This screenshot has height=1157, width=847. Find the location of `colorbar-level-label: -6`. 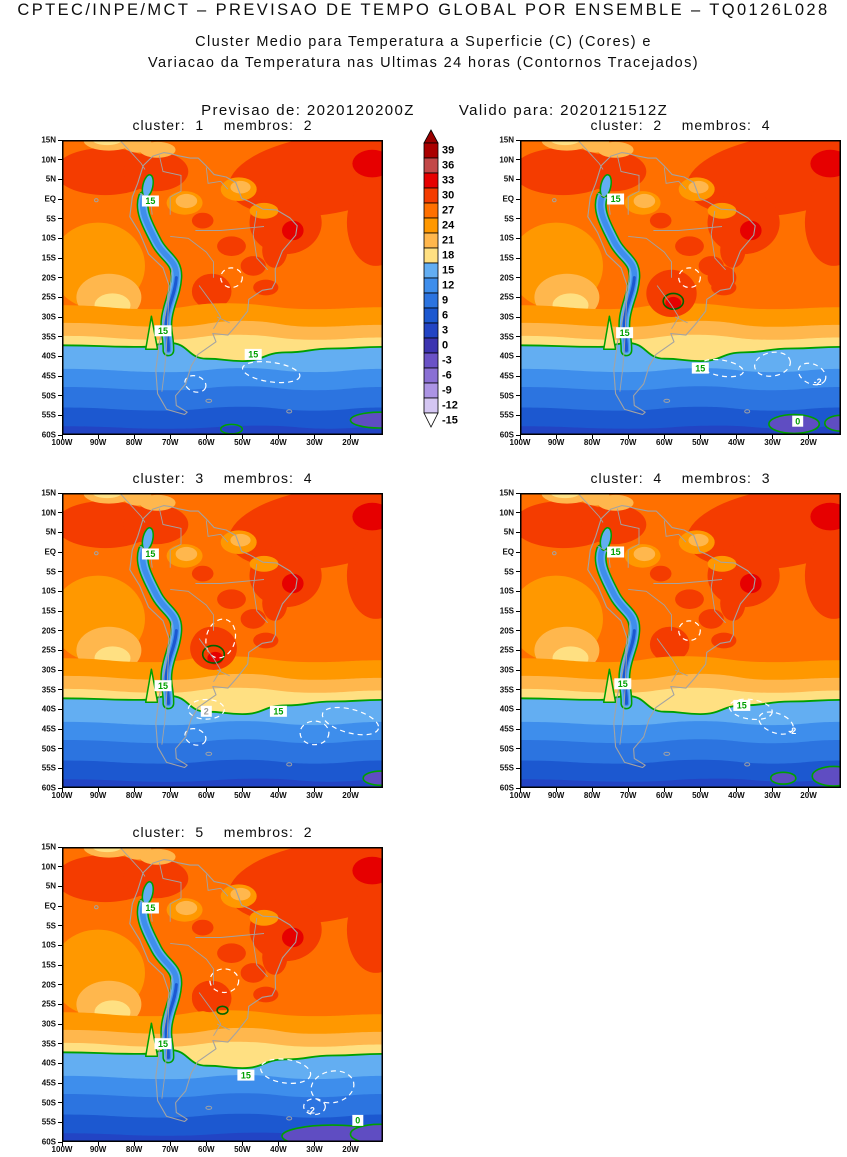

colorbar-level-label: -6 is located at coordinates (447, 376).